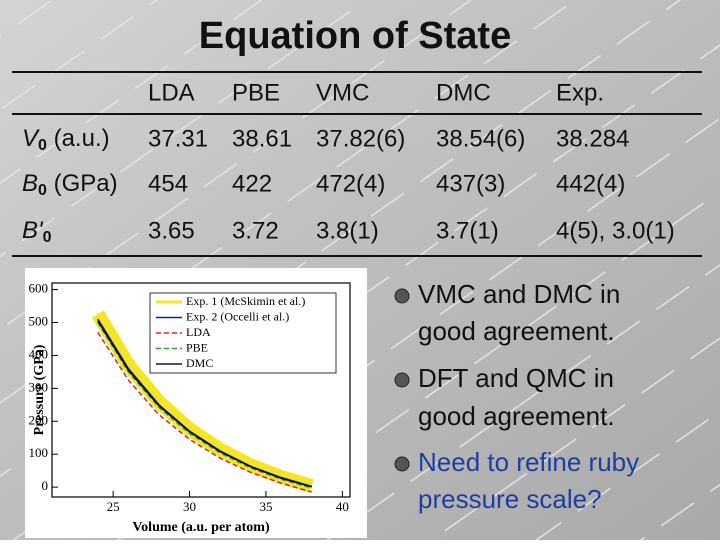  Describe the element at coordinates (86, 183) in the screenshot. I see `unit: (GPa)` at that location.